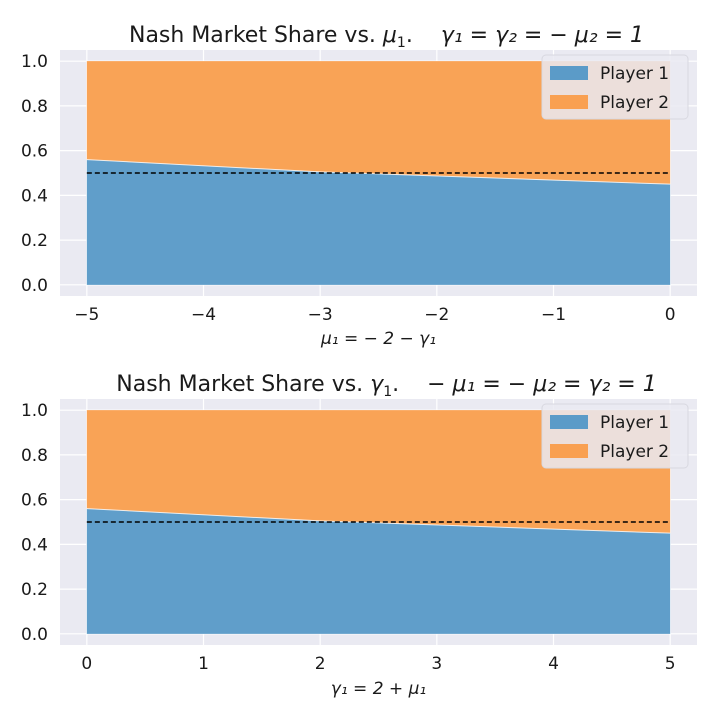 The image size is (720, 720). Describe the element at coordinates (670, 664) in the screenshot. I see `x-tick-label: 5` at that location.